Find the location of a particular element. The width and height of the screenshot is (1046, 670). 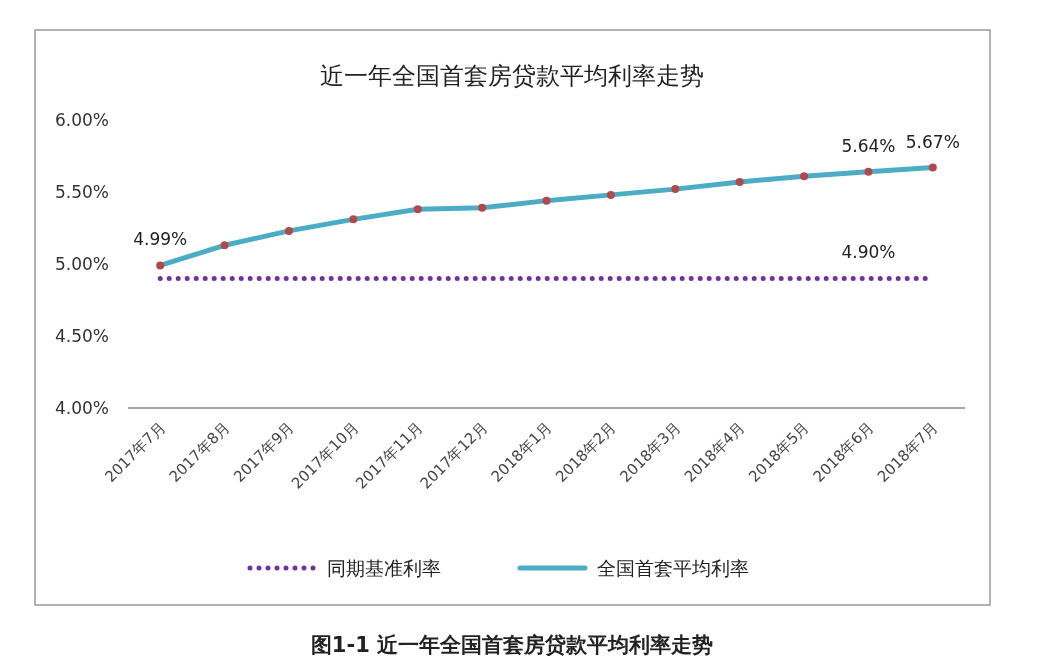

data-label: 4.99% is located at coordinates (160, 239).